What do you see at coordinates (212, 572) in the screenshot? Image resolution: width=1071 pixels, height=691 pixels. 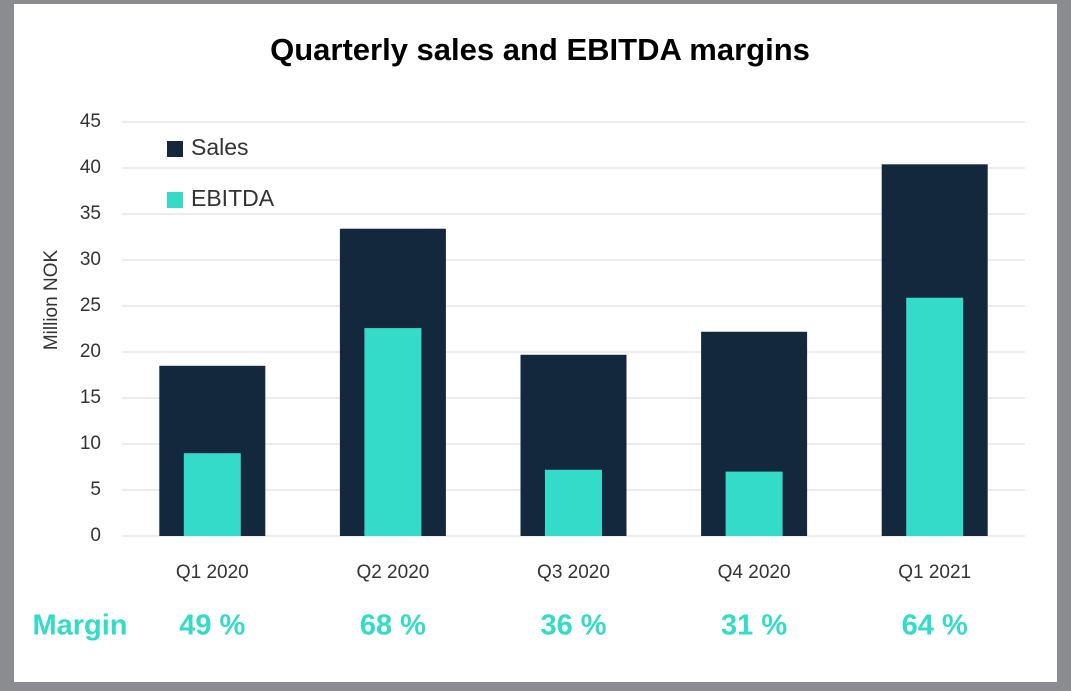 I see `x-tick-label: Q1 2020` at bounding box center [212, 572].